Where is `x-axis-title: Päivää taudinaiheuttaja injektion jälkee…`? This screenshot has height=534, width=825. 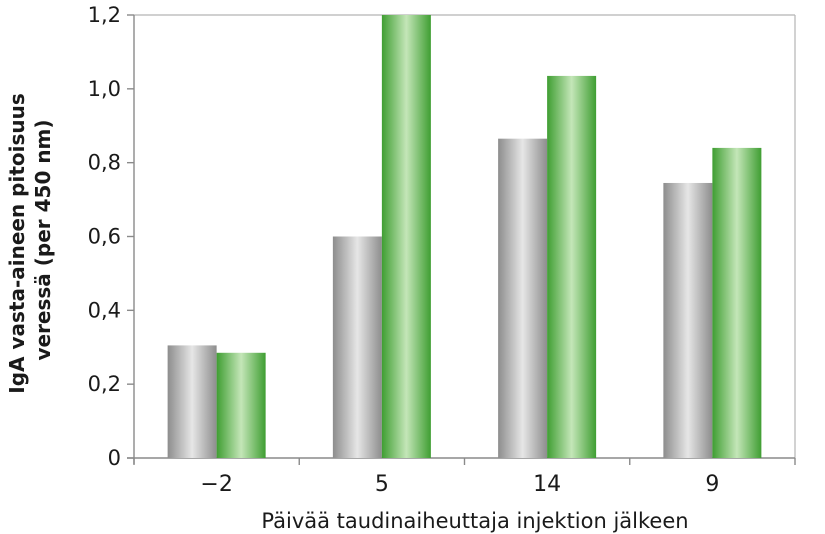
x-axis-title: Päivää taudinaiheuttaja injektion jälkee… is located at coordinates (474, 521).